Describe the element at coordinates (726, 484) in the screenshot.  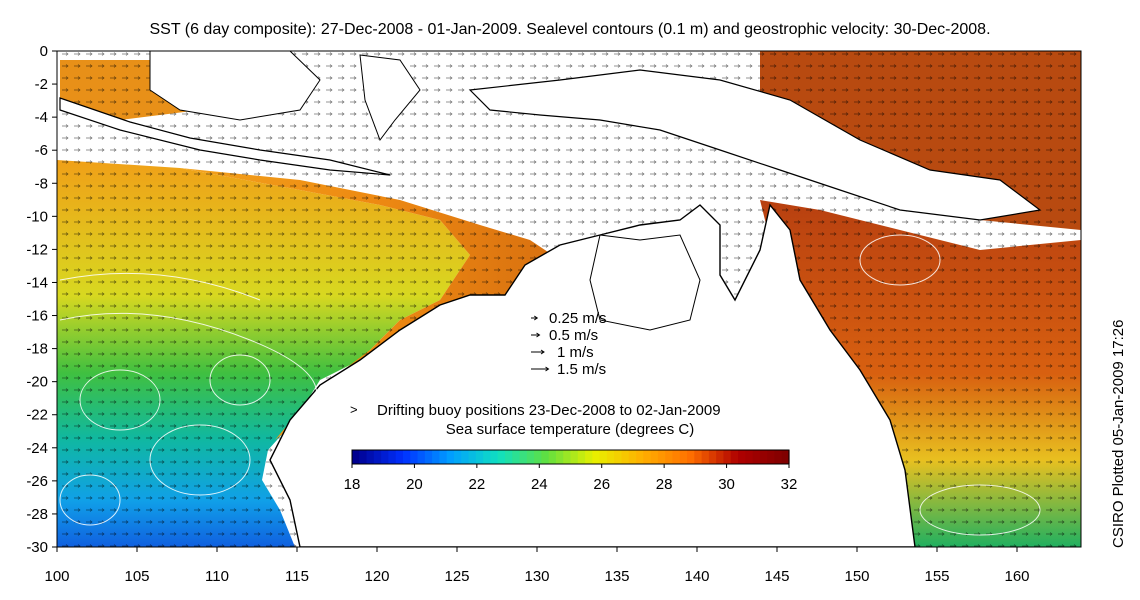
I see `colorbar-tick-label: 30` at that location.